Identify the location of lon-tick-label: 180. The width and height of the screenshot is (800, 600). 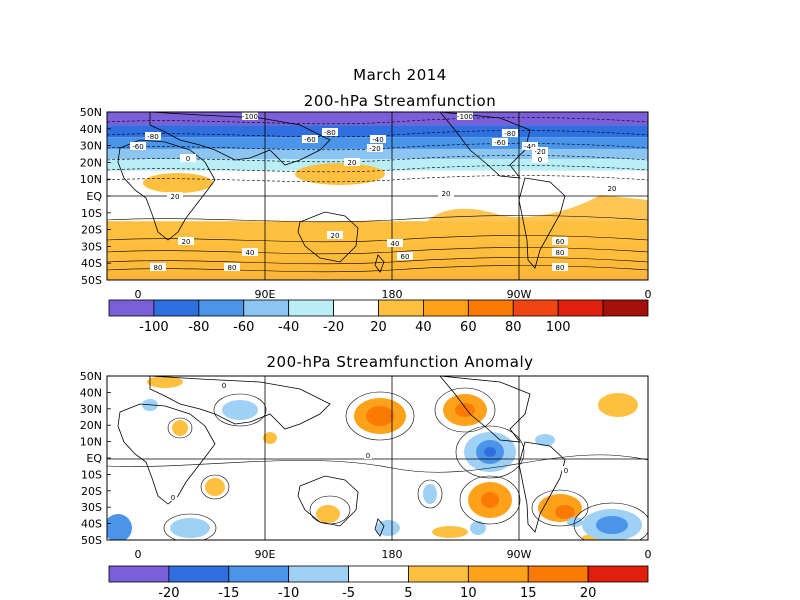
(392, 554).